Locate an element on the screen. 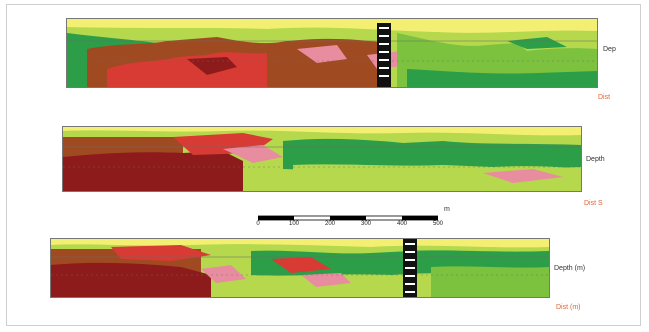 Image resolution: width=649 pixels, height=332 pixels. panel-2-right-label: Depth is located at coordinates (595, 159).